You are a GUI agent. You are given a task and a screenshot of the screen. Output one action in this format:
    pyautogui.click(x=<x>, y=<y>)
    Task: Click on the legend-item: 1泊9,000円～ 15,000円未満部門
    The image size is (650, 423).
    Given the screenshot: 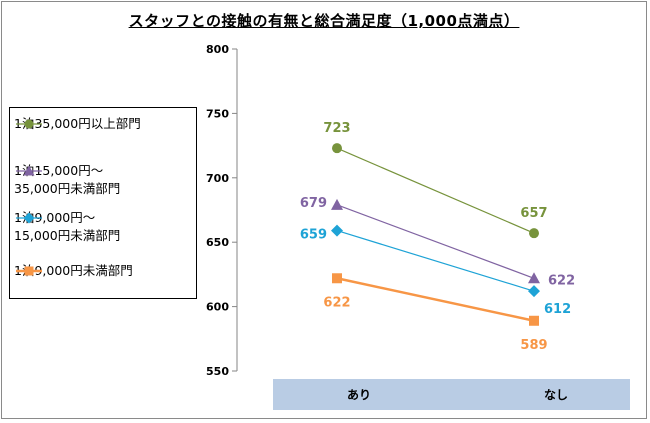 What is the action you would take?
    pyautogui.click(x=67, y=227)
    